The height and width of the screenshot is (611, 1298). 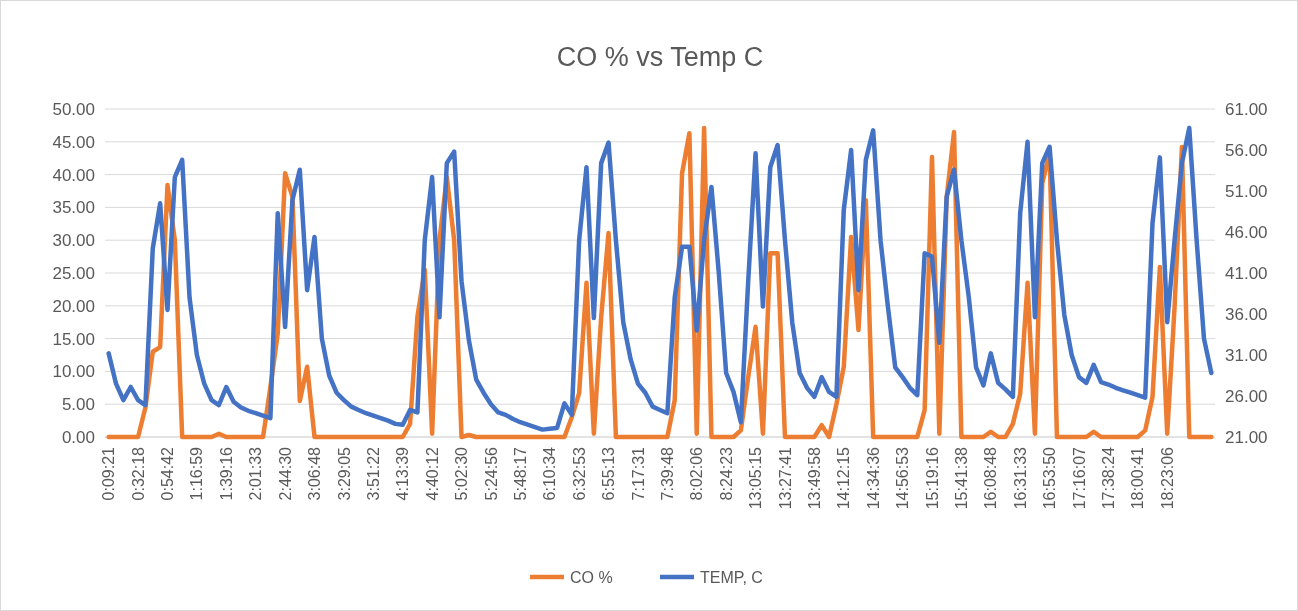 What do you see at coordinates (73, 372) in the screenshot?
I see `y-tick-label: 10.00` at bounding box center [73, 372].